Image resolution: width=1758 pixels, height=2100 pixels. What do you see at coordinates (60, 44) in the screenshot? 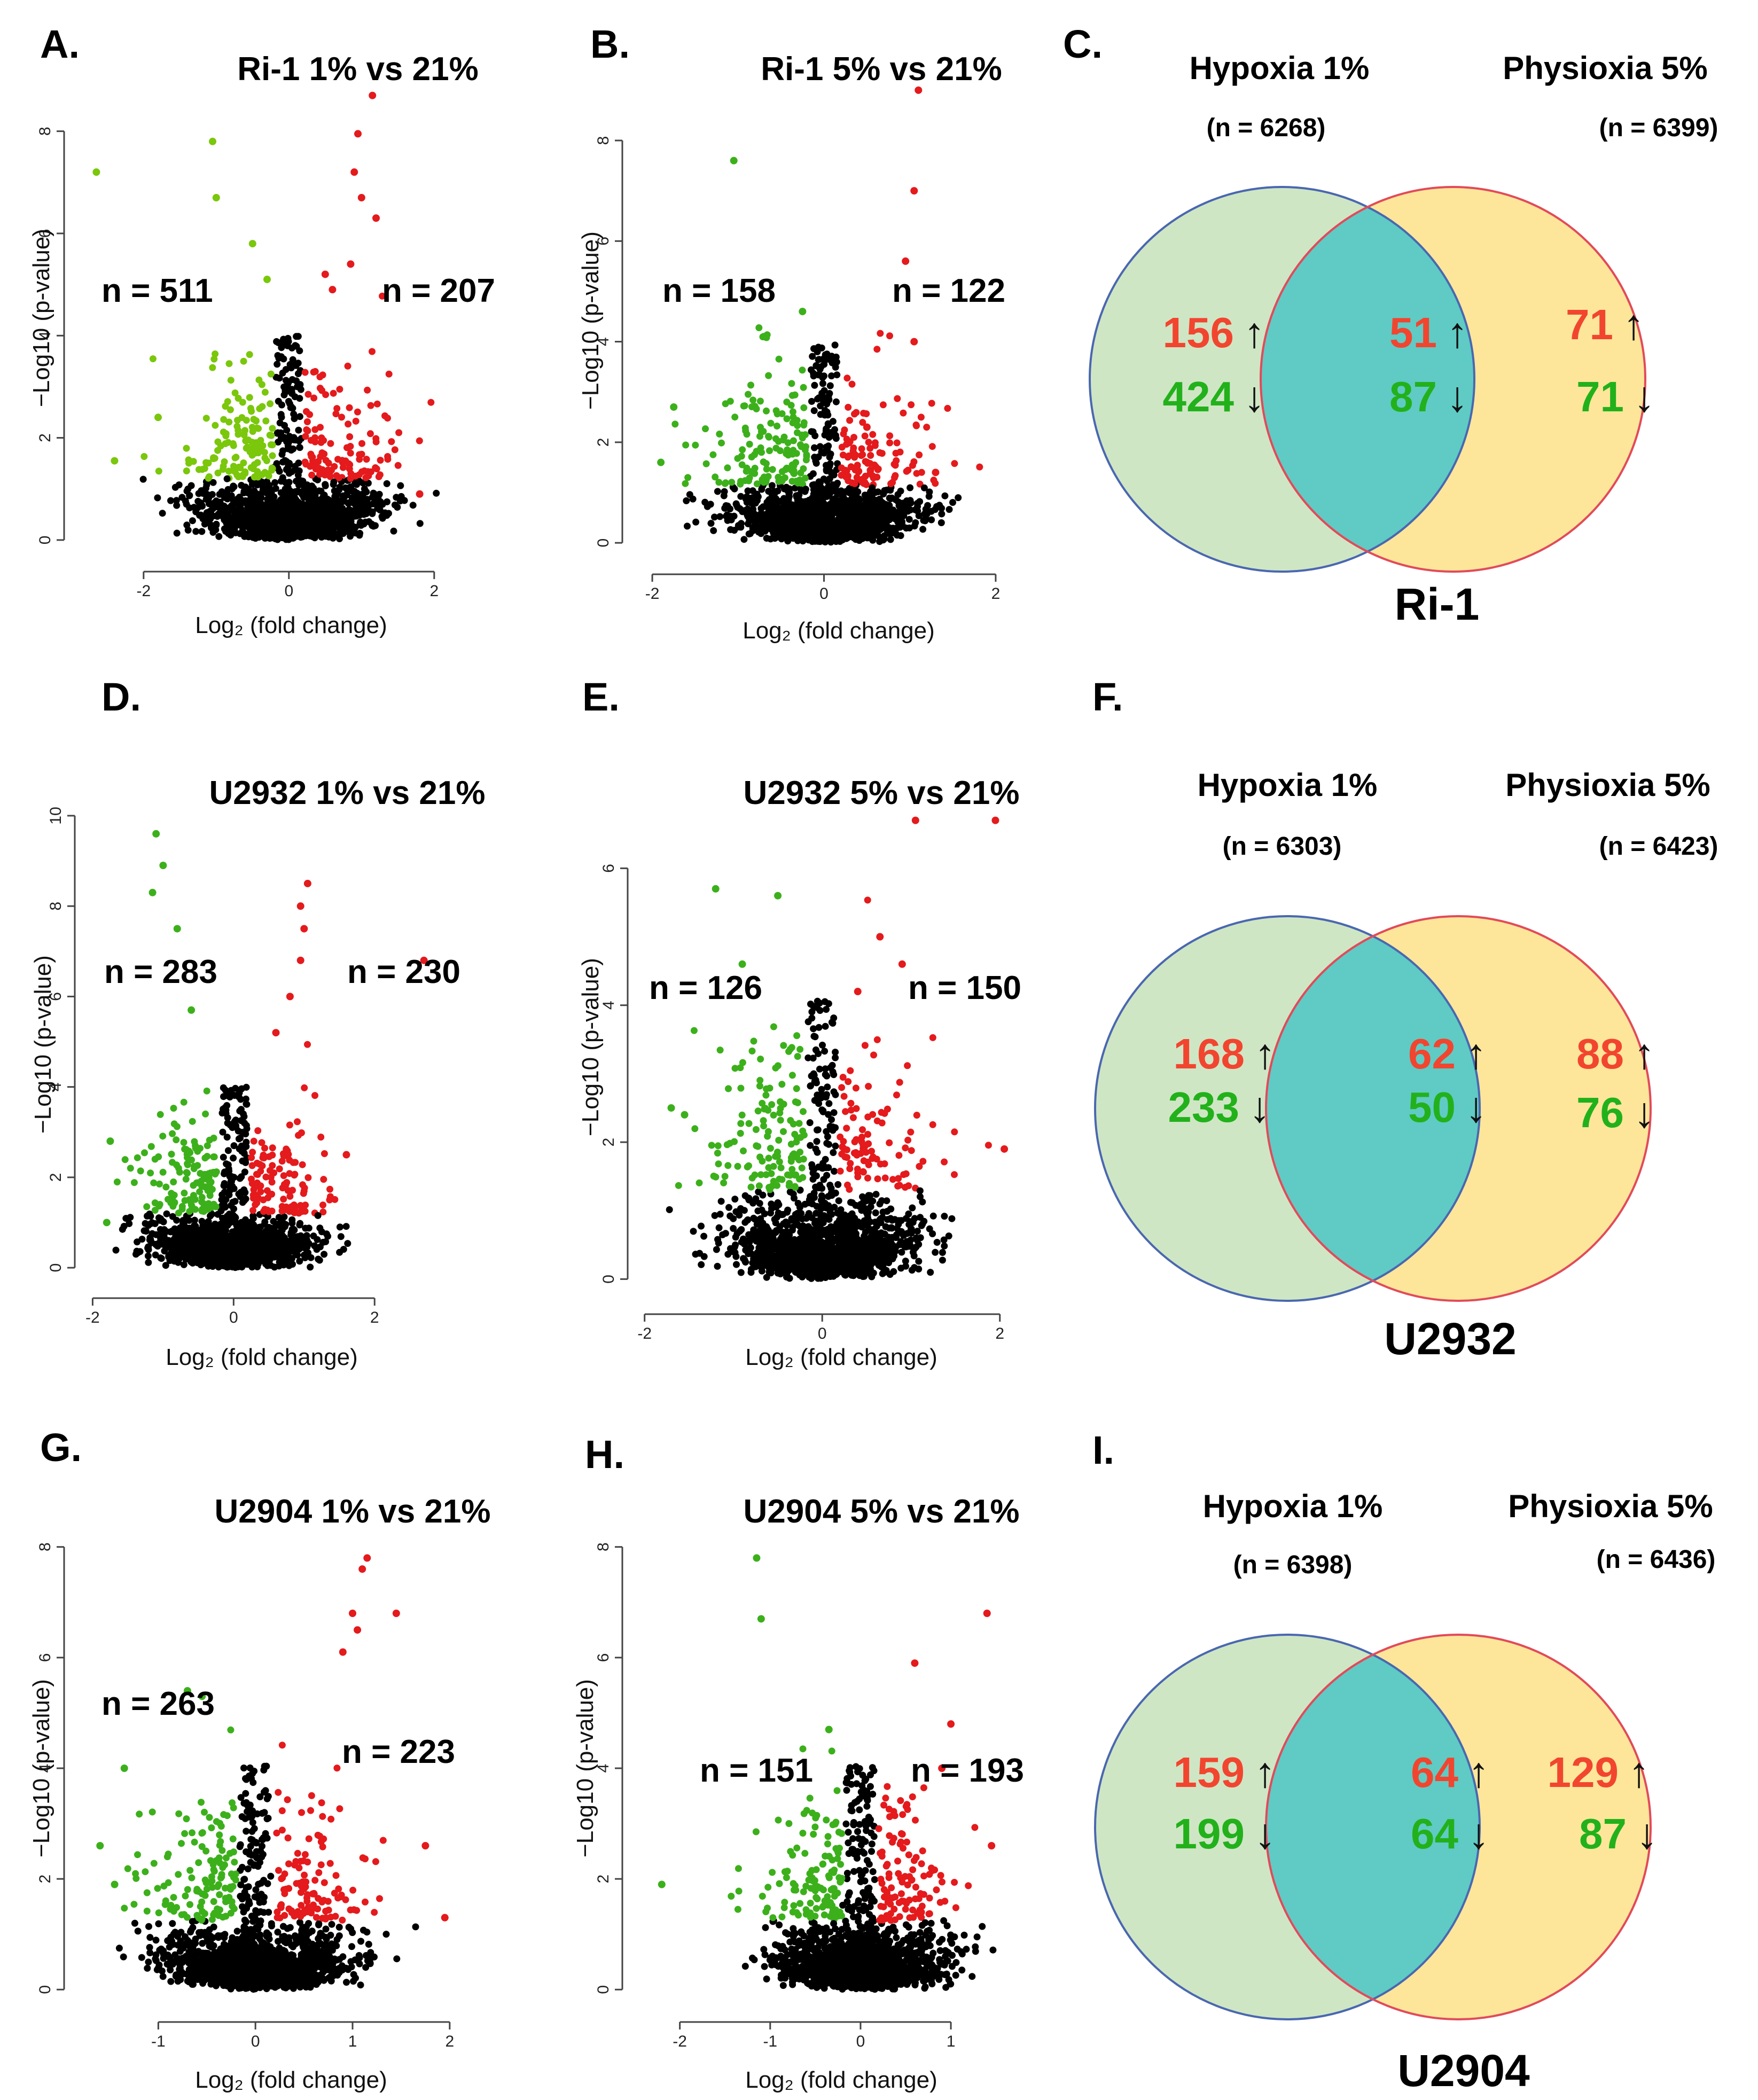
I see `panel-letter: A.` at bounding box center [60, 44].